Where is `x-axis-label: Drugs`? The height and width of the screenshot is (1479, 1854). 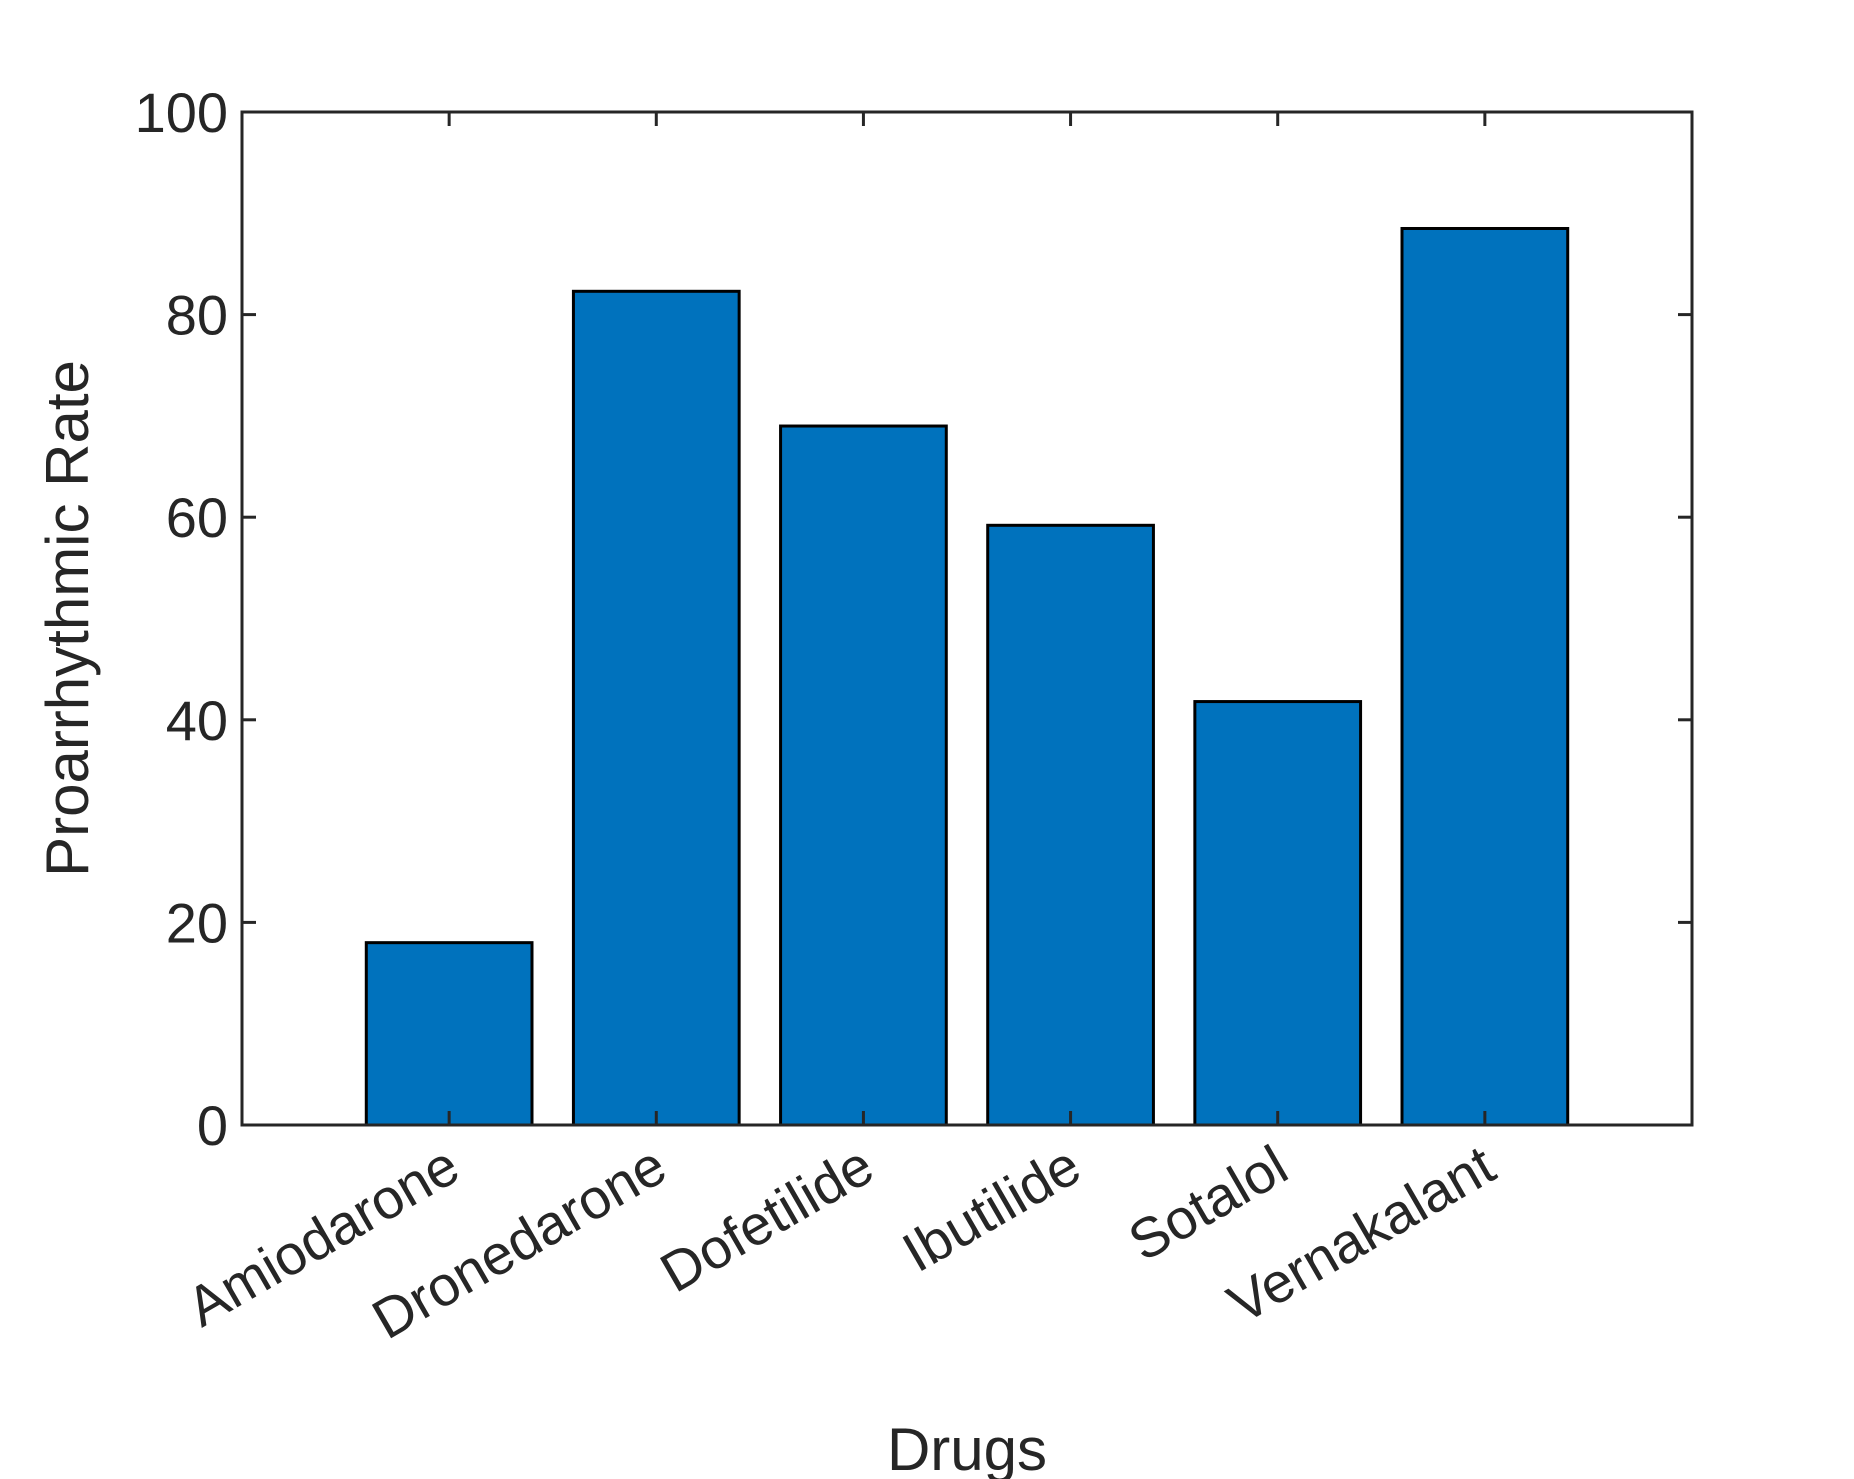
x-axis-label: Drugs is located at coordinates (967, 1447).